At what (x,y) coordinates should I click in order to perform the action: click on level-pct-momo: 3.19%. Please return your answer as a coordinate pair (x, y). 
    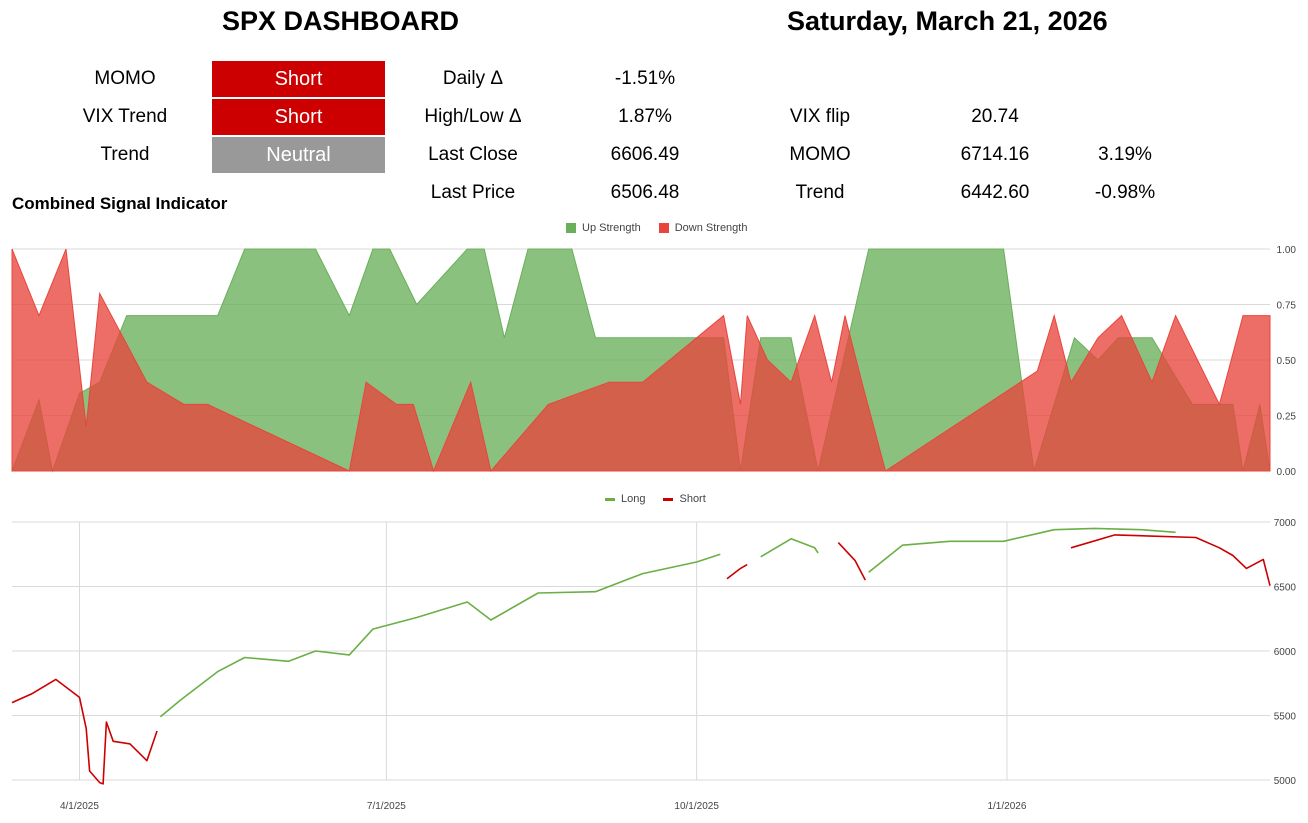
    Looking at the image, I should click on (1125, 154).